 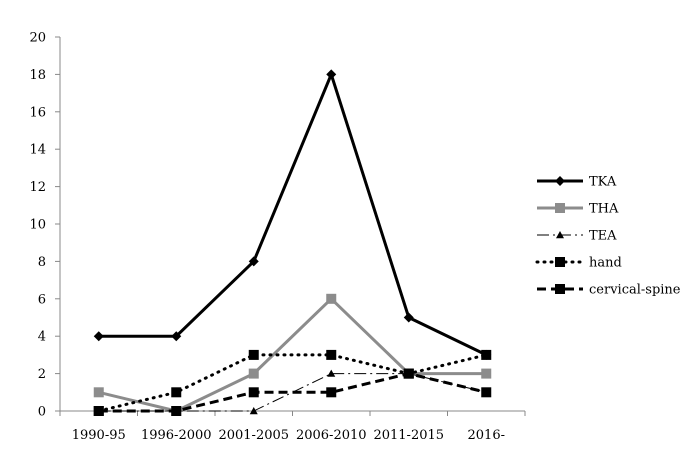 What do you see at coordinates (99, 435) in the screenshot?
I see `x-tick-label: 1990-95` at bounding box center [99, 435].